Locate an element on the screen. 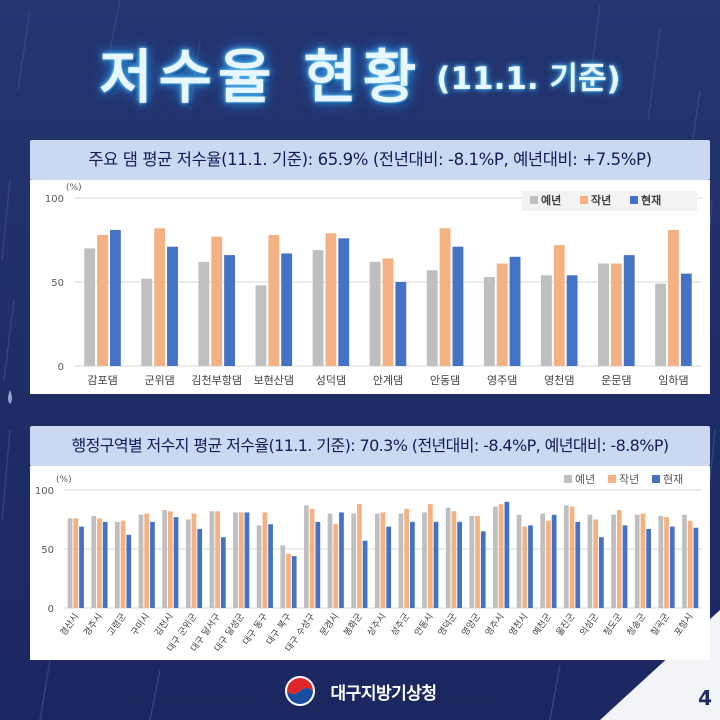  x-tick-label: 감포댐 is located at coordinates (102, 380).